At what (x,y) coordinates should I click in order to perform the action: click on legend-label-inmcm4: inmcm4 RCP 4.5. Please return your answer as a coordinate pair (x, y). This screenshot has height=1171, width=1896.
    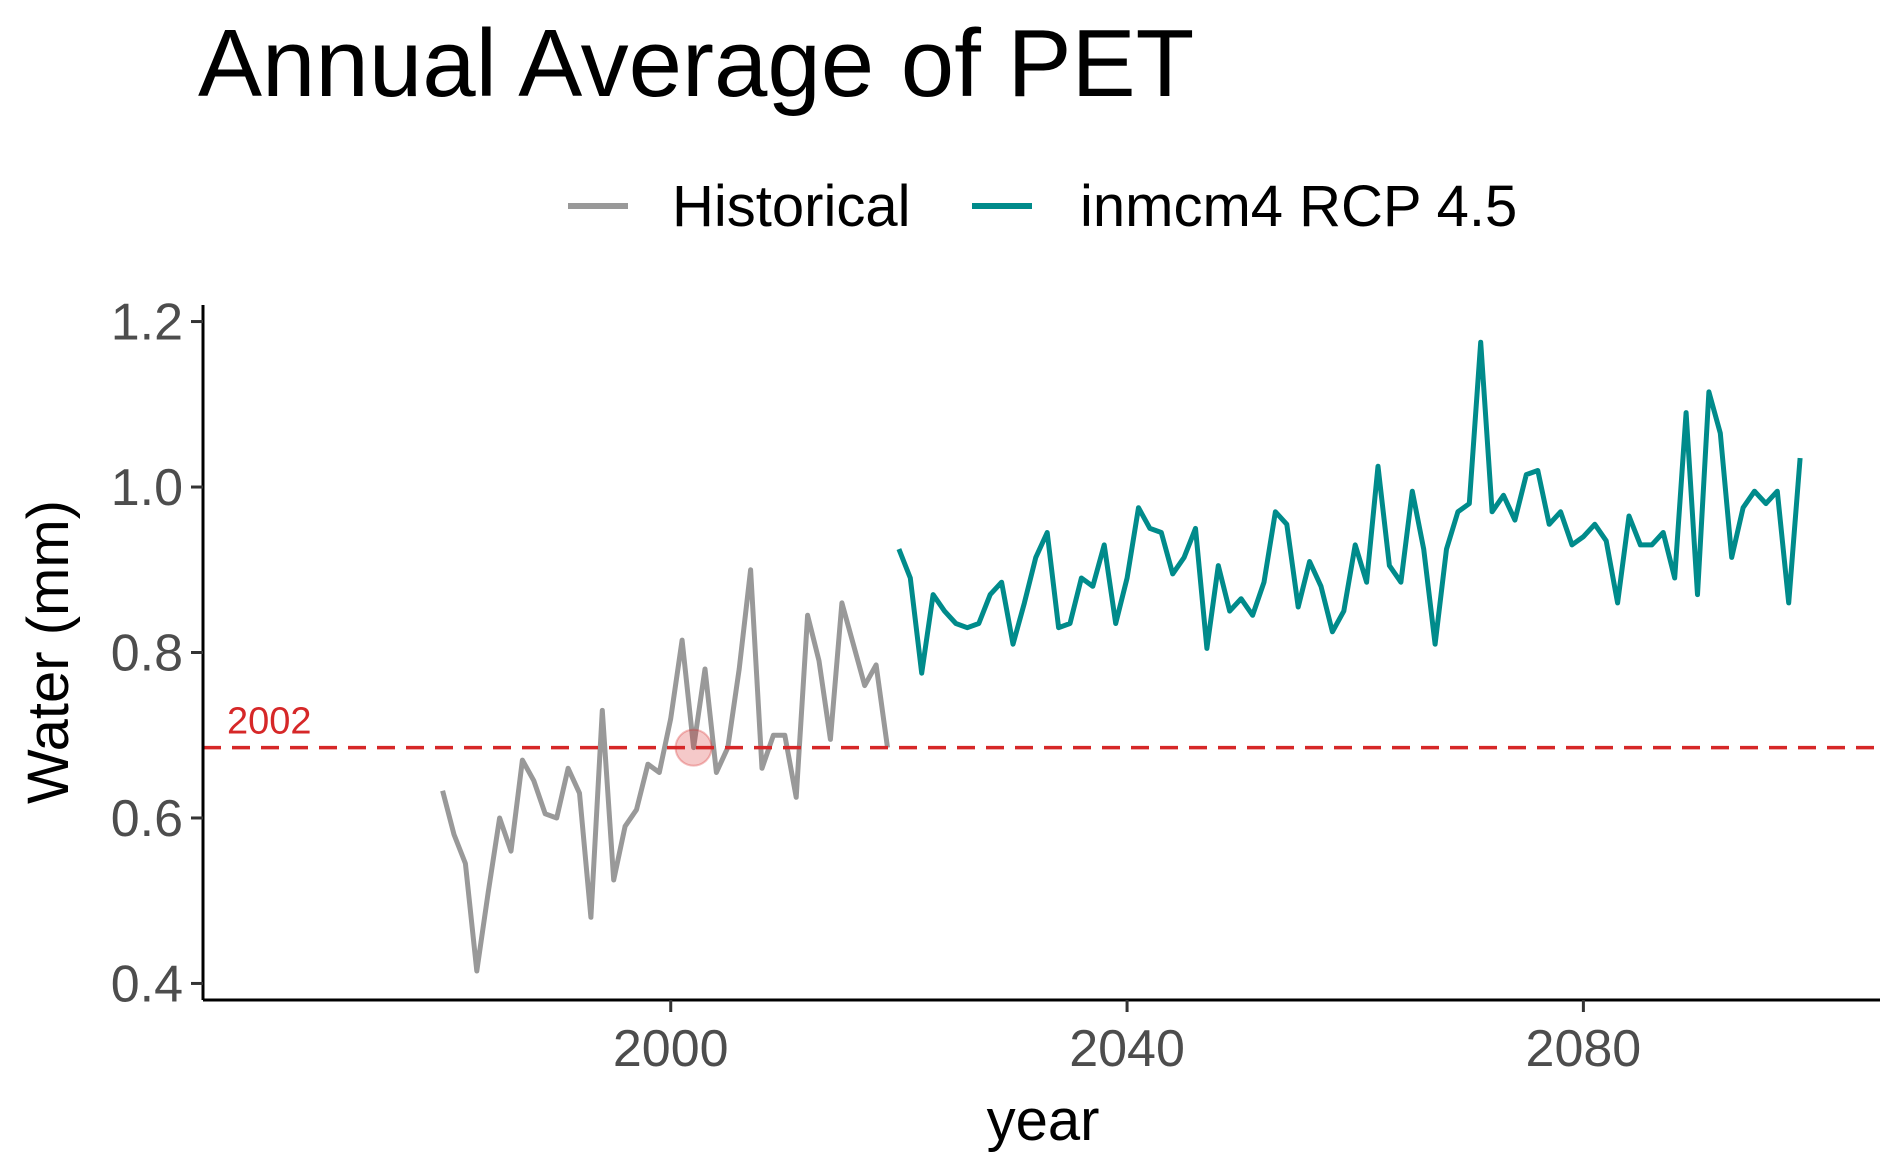
    Looking at the image, I should click on (1298, 206).